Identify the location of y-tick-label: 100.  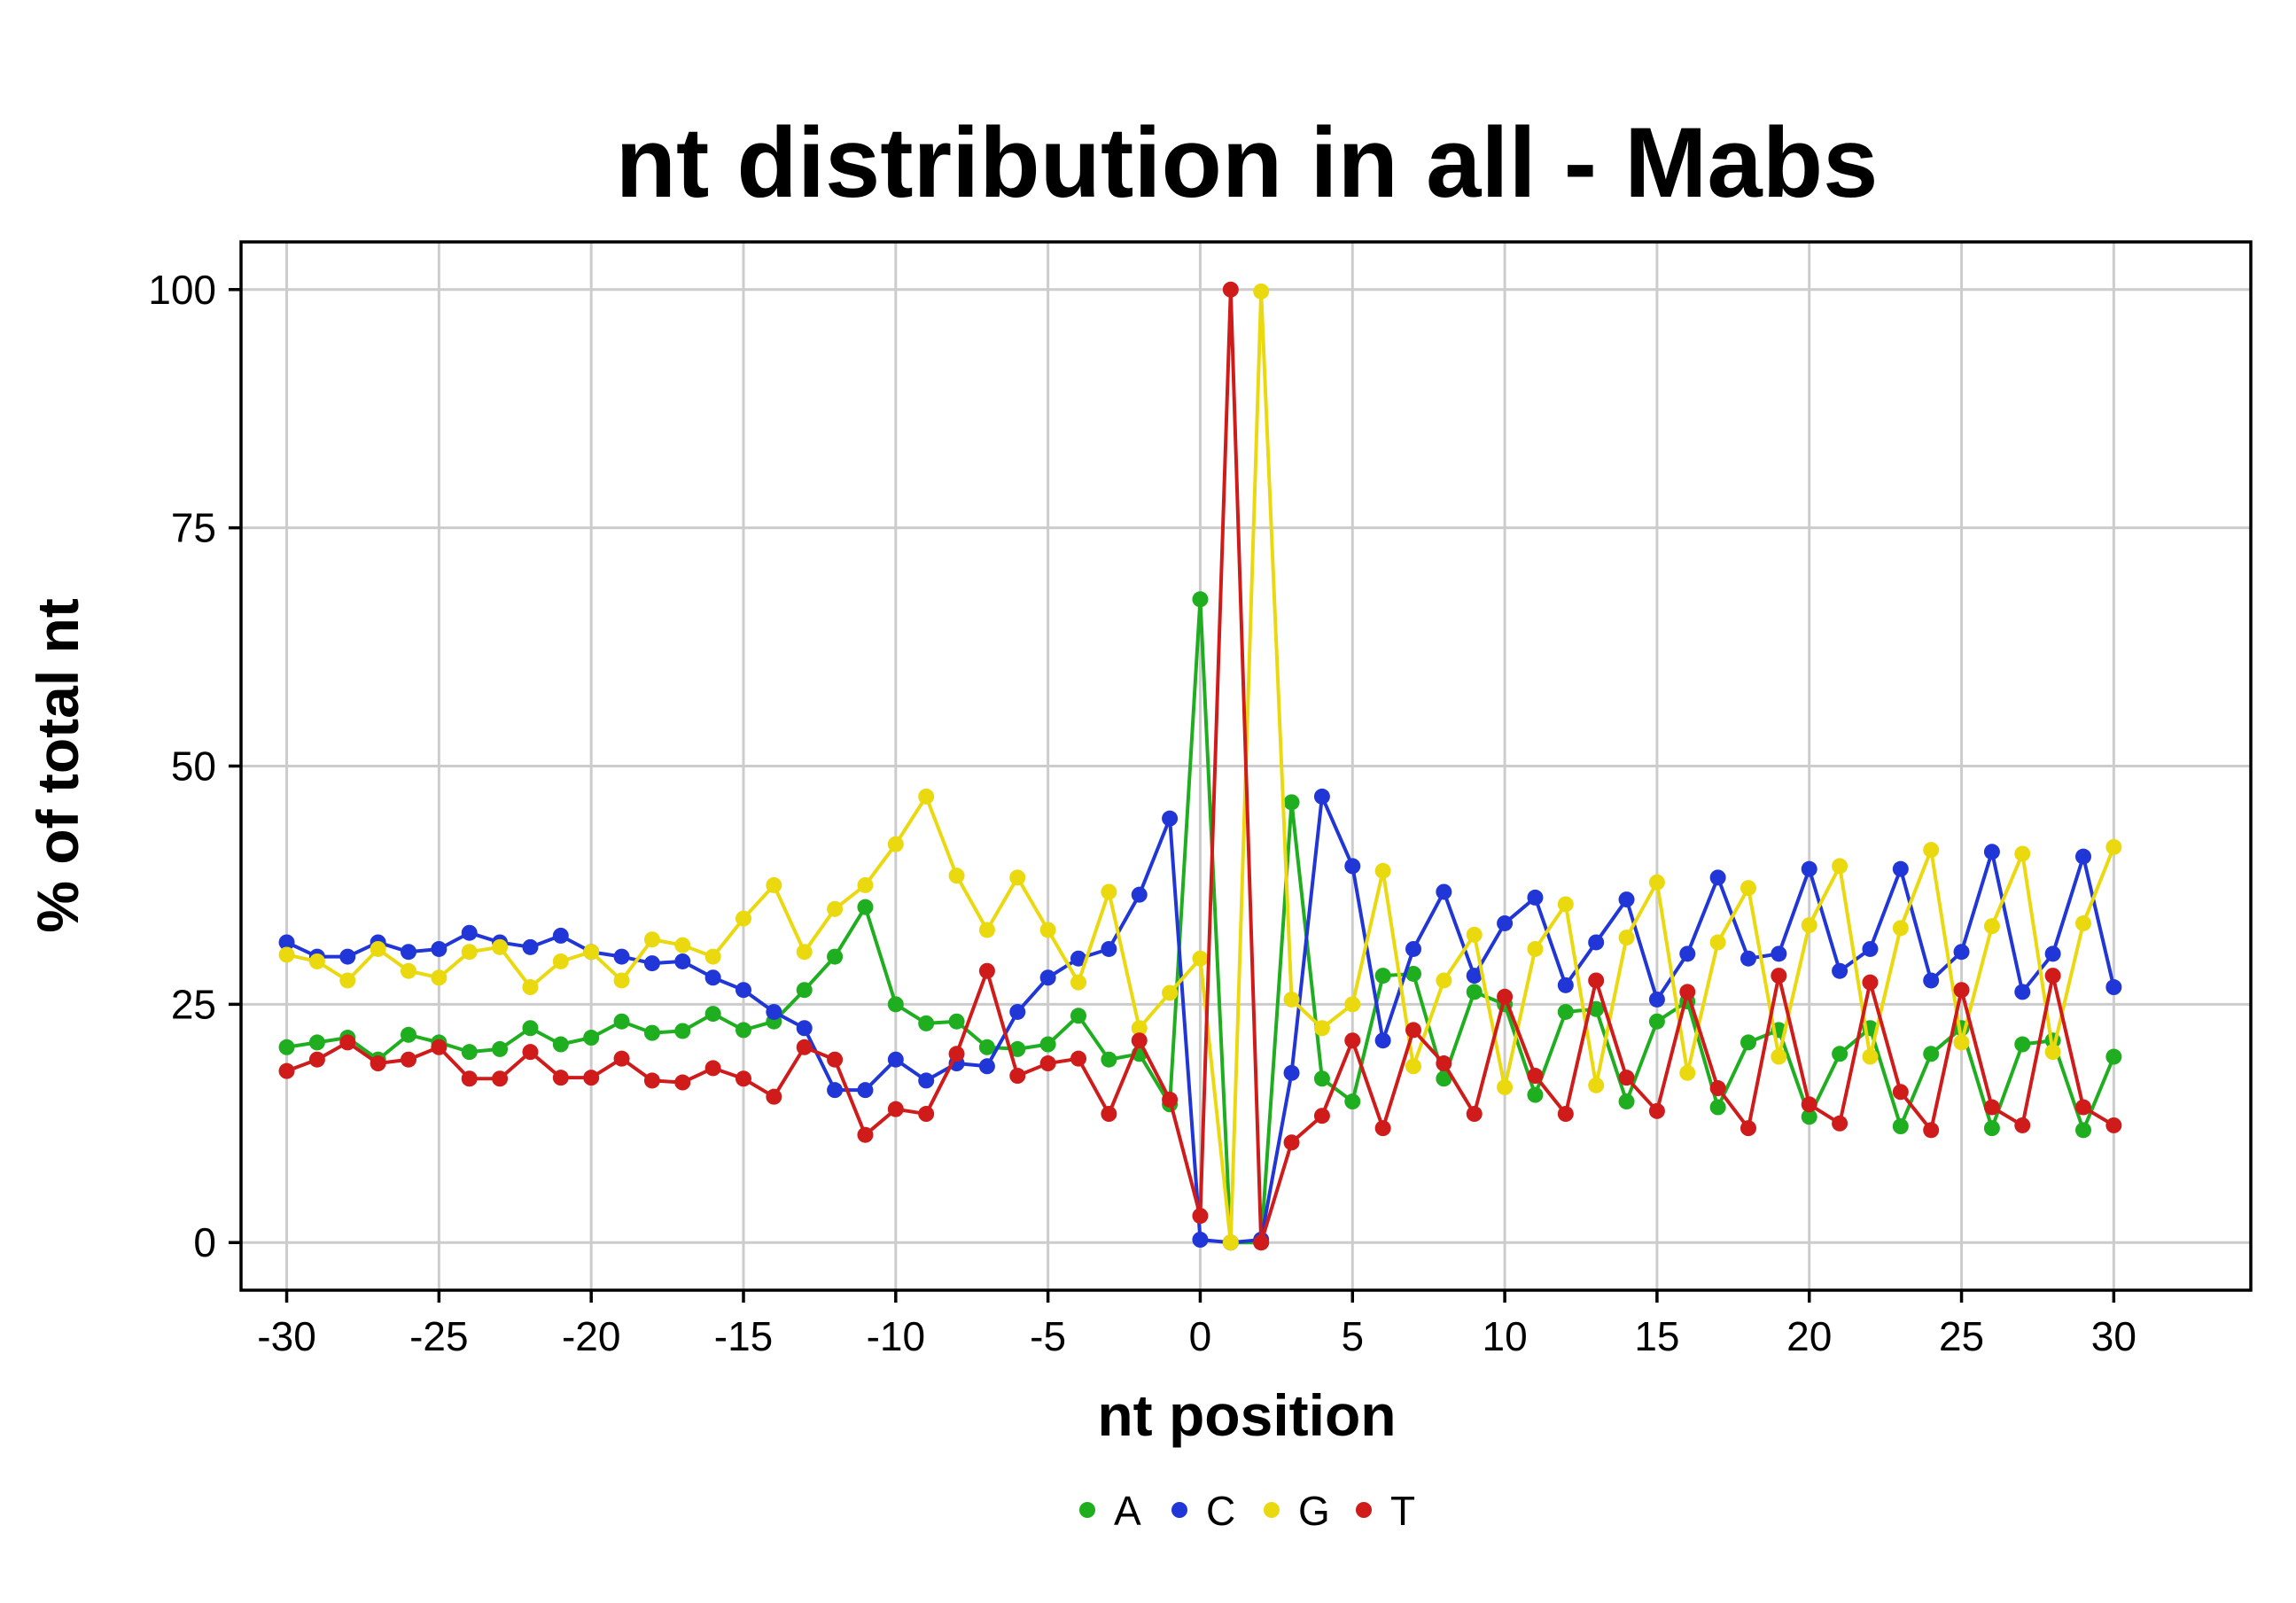
(182, 290).